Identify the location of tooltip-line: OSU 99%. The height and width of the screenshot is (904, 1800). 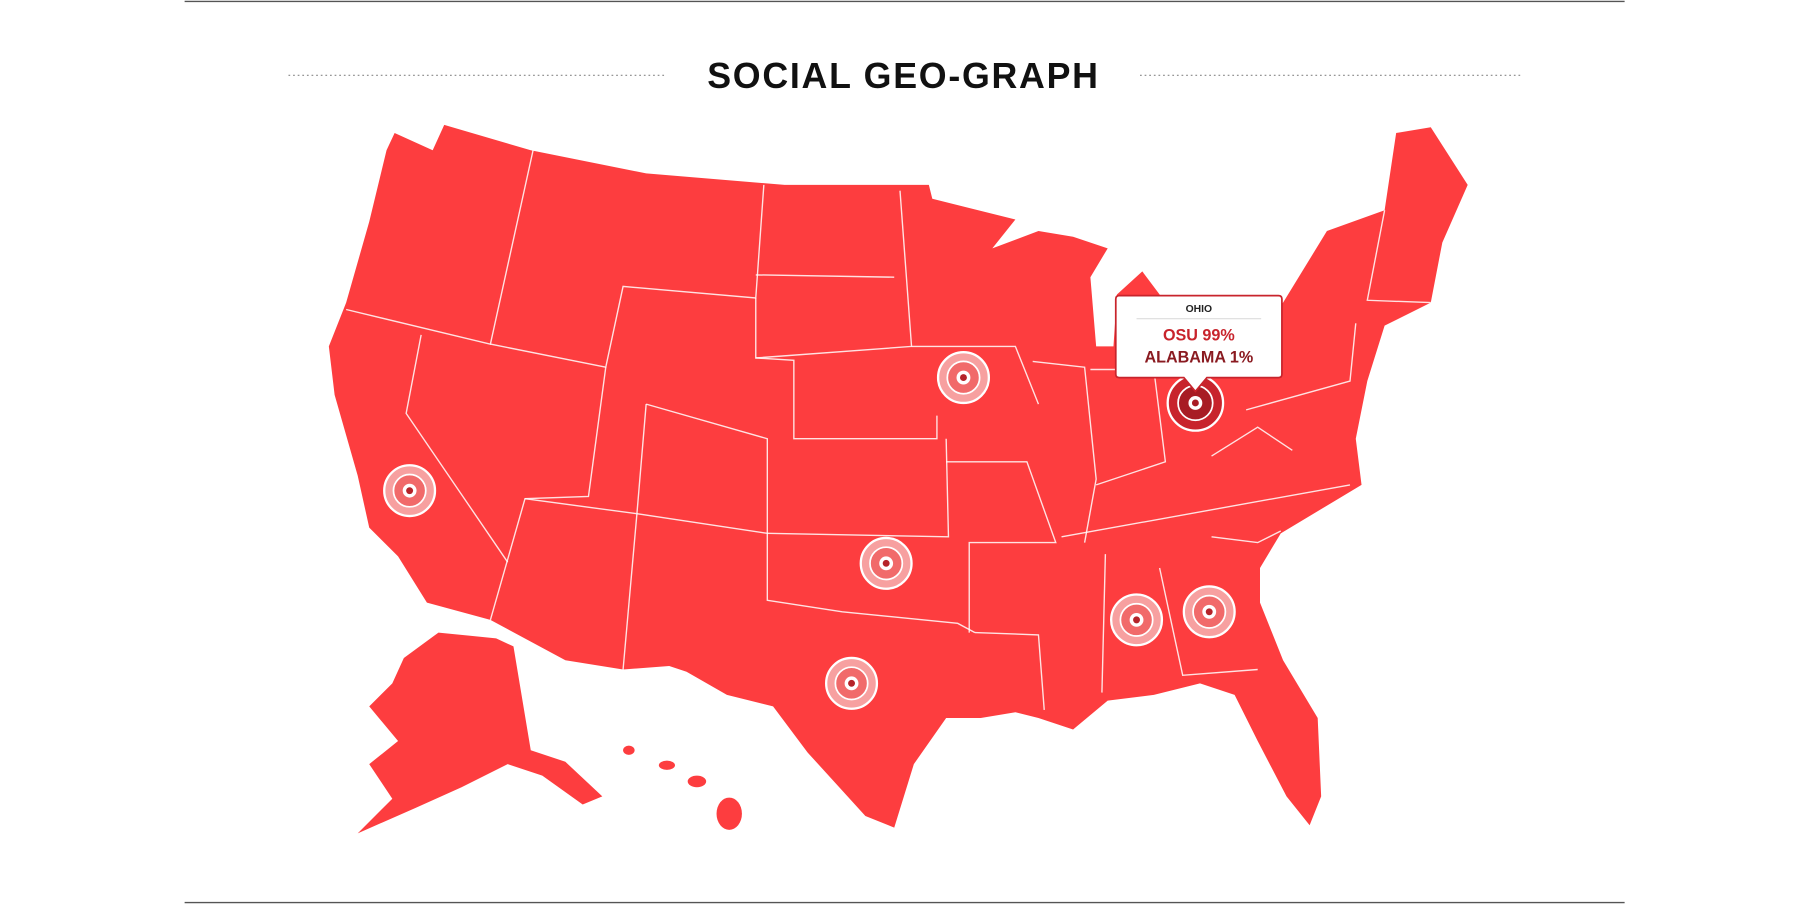
(1199, 336).